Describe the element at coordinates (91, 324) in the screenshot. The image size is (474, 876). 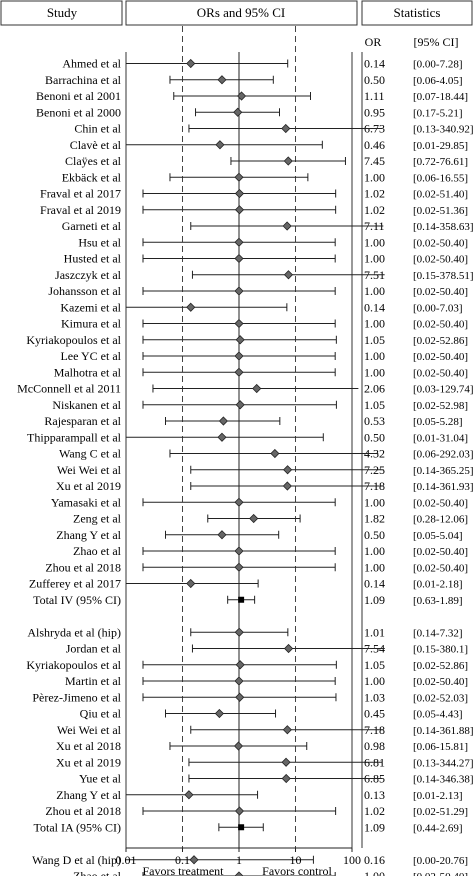
I see `study-label: Kimura et al` at that location.